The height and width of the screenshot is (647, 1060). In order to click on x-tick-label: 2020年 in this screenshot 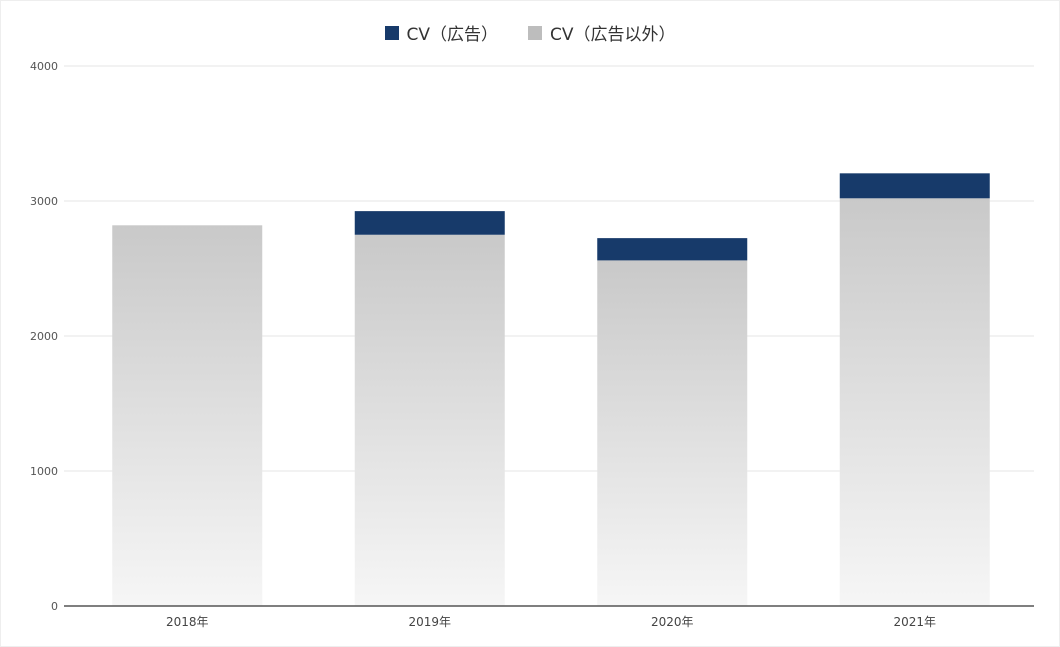, I will do `click(672, 622)`.